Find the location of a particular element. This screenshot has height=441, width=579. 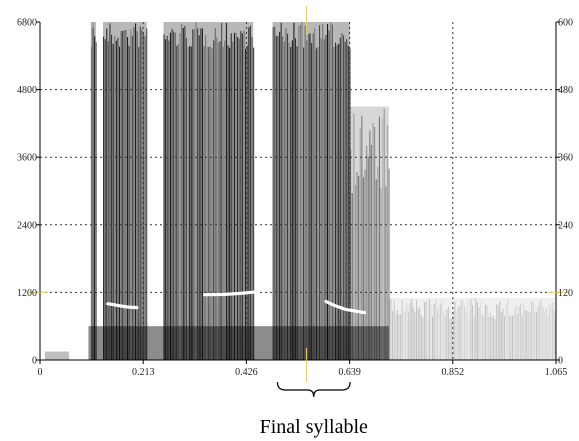

y-tick-label-left: 0 is located at coordinates (34, 361).